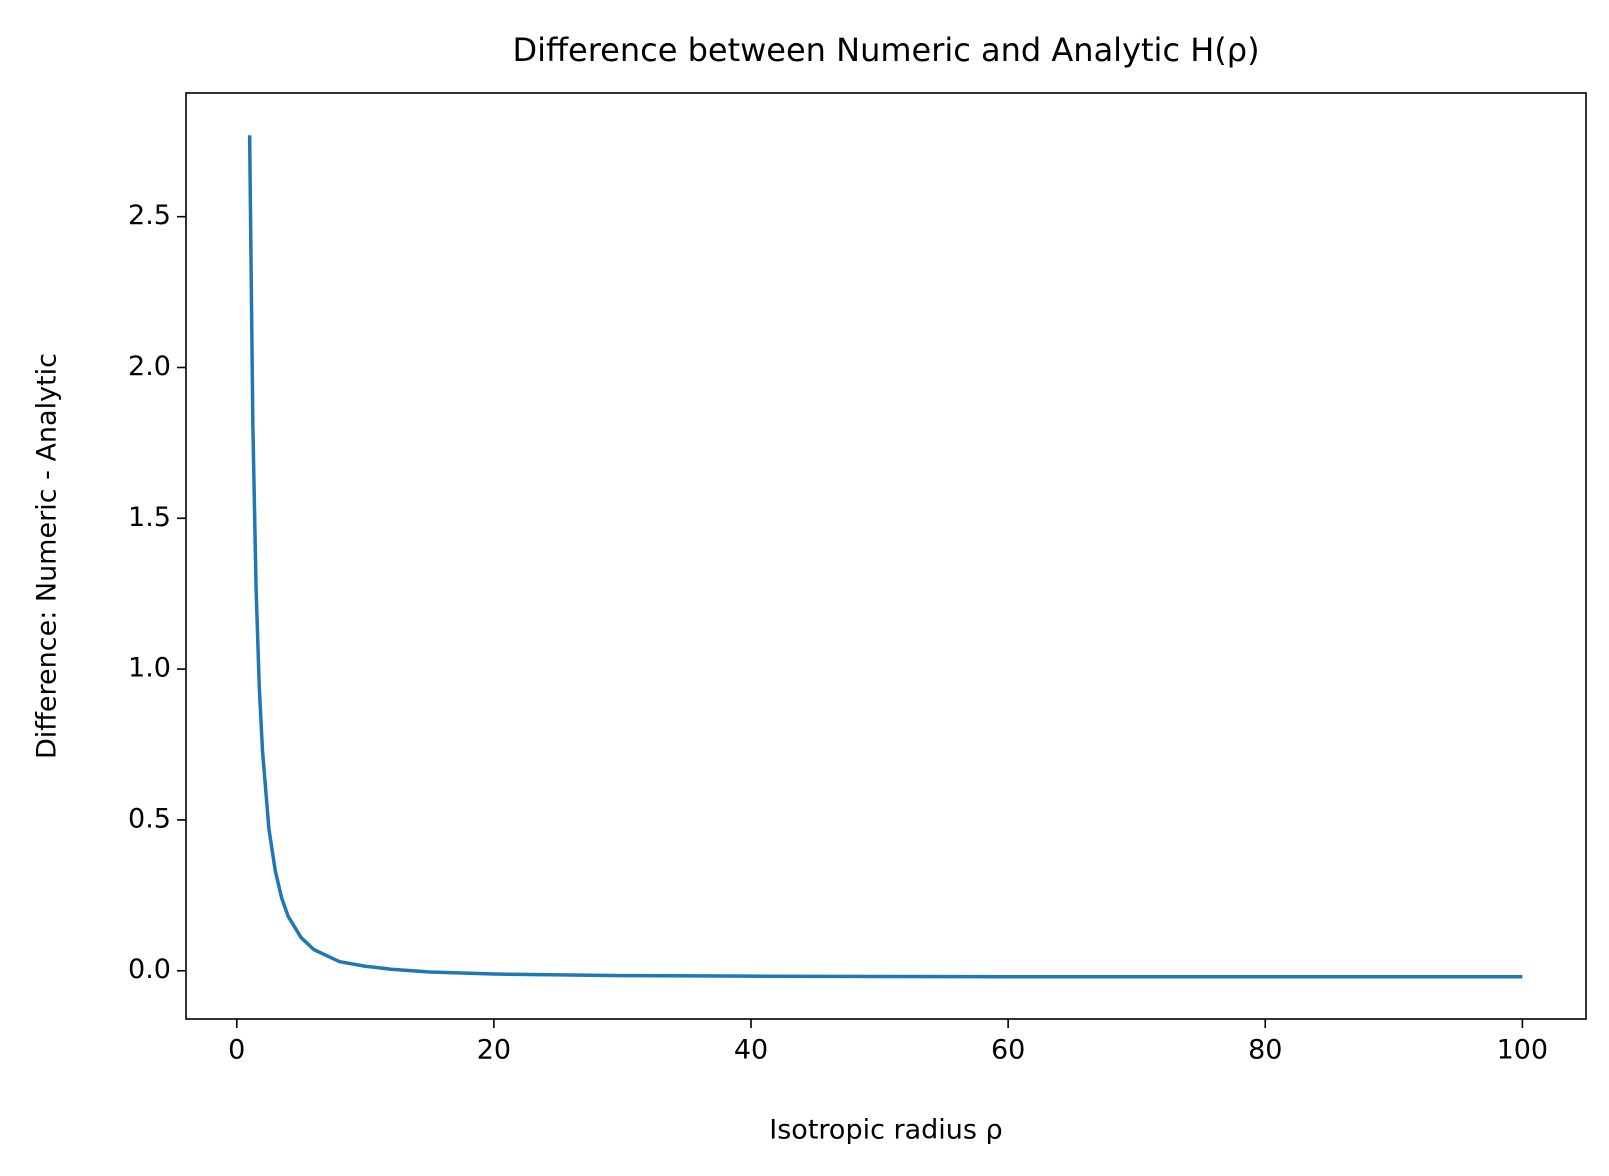 The width and height of the screenshot is (1609, 1176). Describe the element at coordinates (149, 668) in the screenshot. I see `y-tick-label: 1.0` at that location.